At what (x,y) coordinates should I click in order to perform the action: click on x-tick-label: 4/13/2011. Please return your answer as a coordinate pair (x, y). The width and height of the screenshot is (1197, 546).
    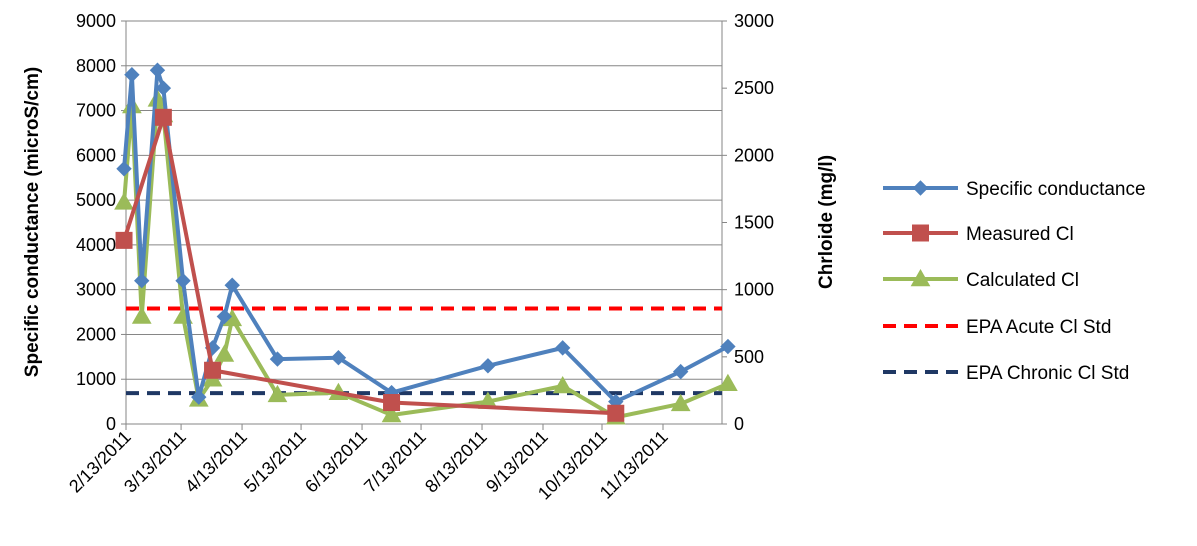
    Looking at the image, I should click on (216, 462).